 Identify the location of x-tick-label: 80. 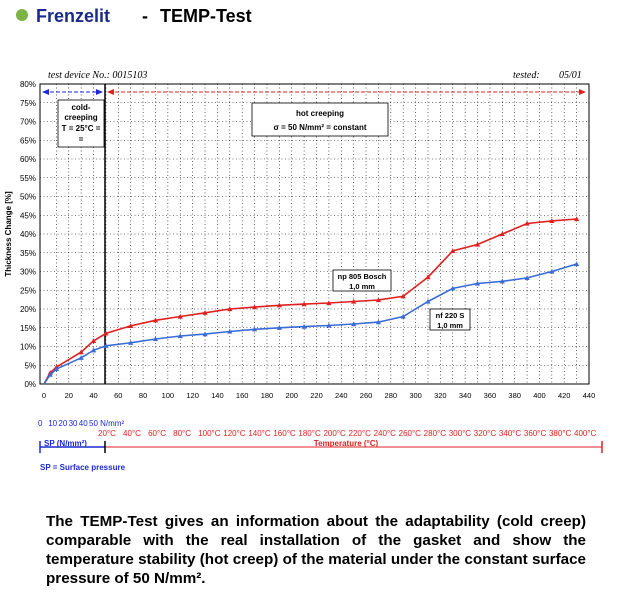
(143, 395).